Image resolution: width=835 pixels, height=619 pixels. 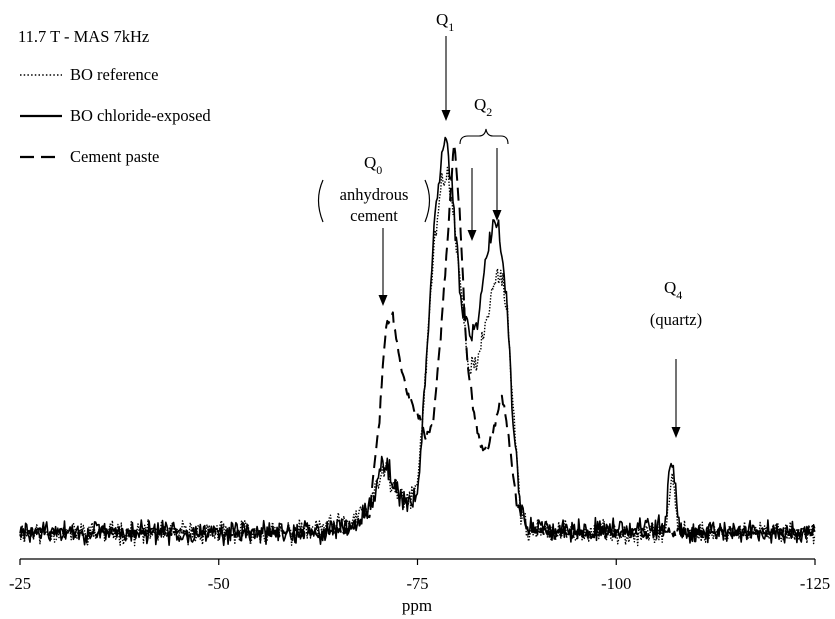 I want to click on arrow-q2a-head, so click(x=472, y=235).